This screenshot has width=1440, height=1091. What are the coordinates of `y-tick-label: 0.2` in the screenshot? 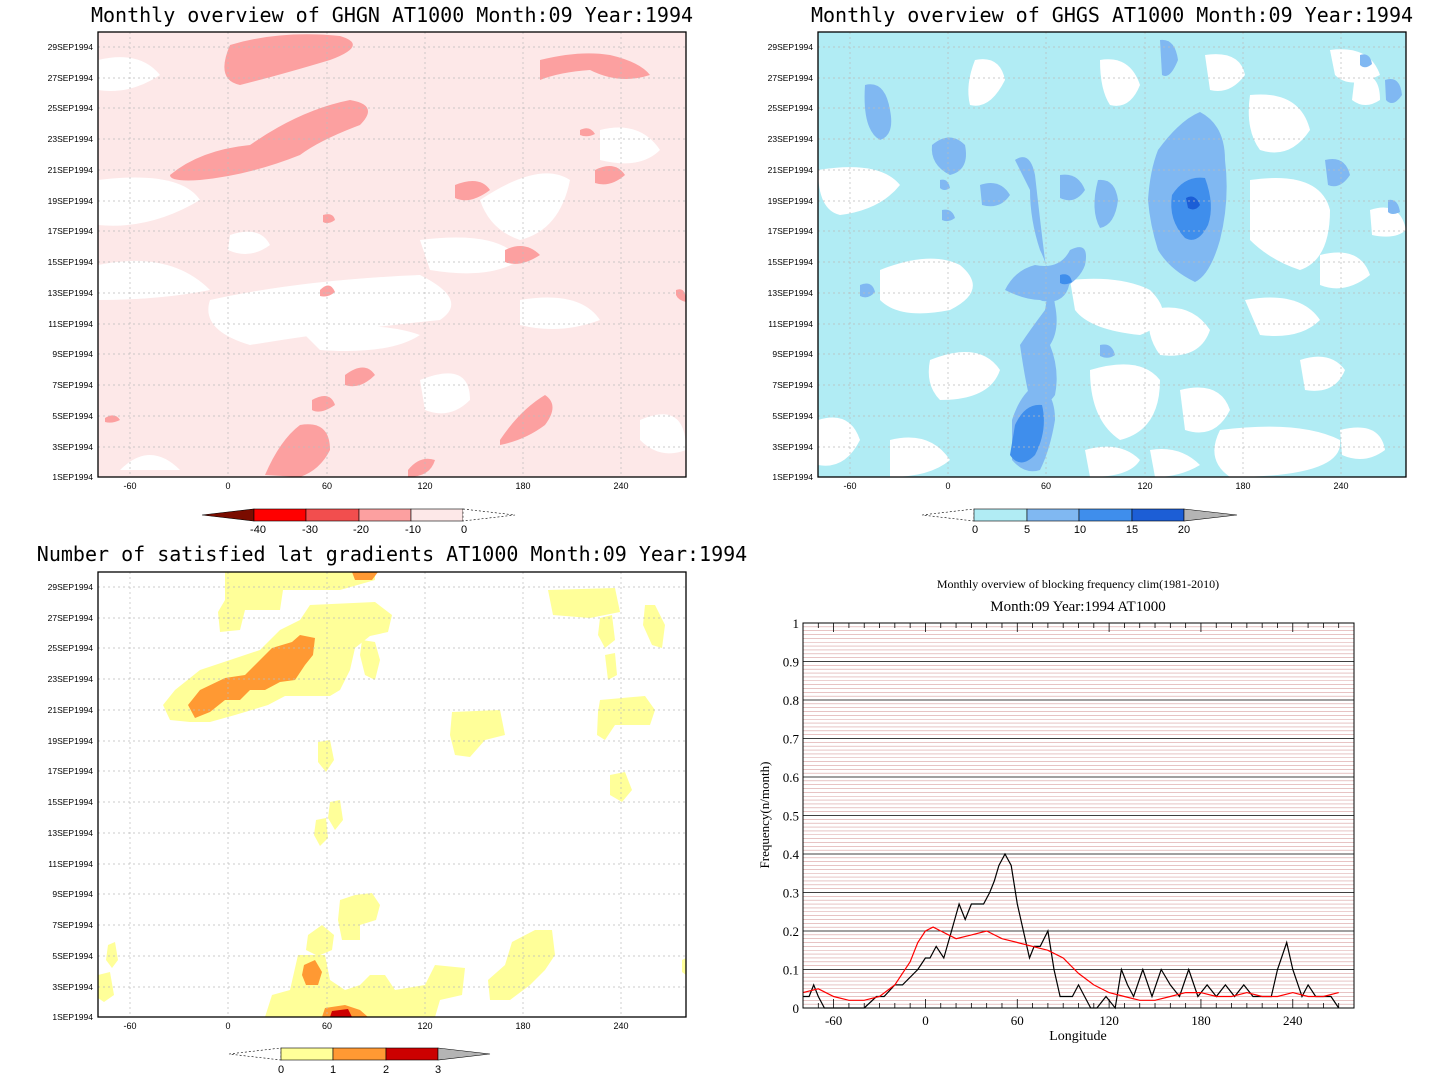 It's located at (791, 931).